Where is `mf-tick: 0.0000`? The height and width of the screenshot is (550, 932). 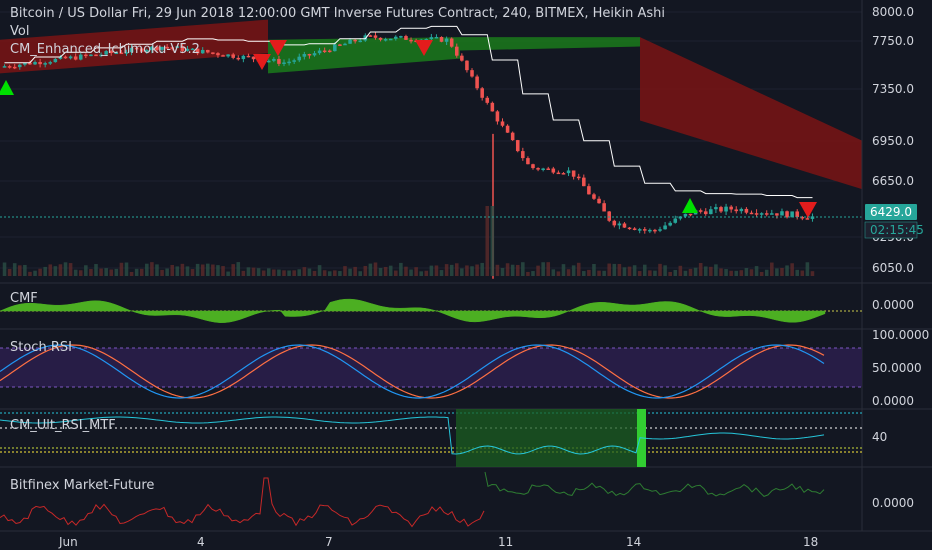
mf-tick: 0.0000 is located at coordinates (893, 503).